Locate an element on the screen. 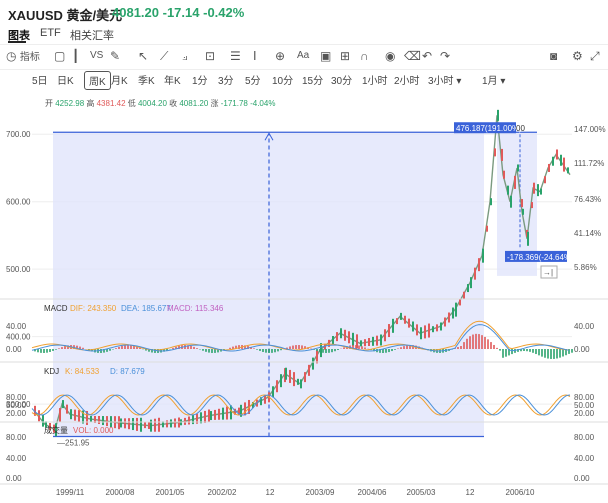 The image size is (608, 503). macd-tick-right: 40.00 is located at coordinates (584, 326).